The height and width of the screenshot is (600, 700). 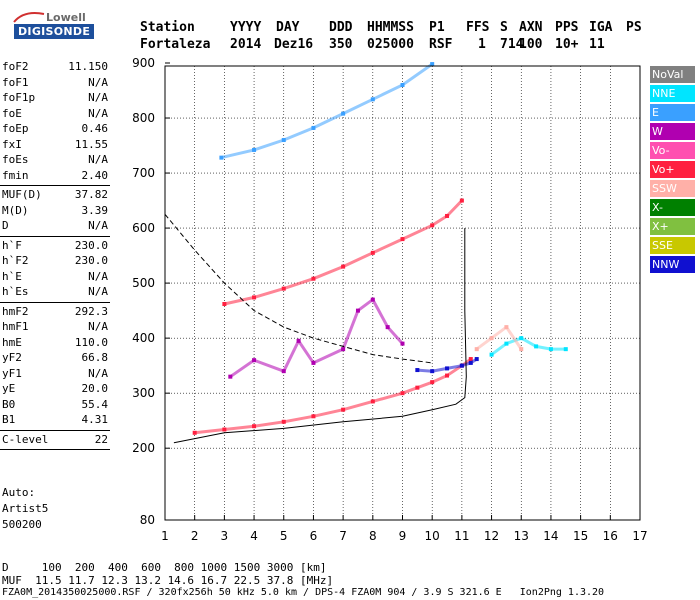 What do you see at coordinates (12, 144) in the screenshot?
I see `parameter-name: fxI` at bounding box center [12, 144].